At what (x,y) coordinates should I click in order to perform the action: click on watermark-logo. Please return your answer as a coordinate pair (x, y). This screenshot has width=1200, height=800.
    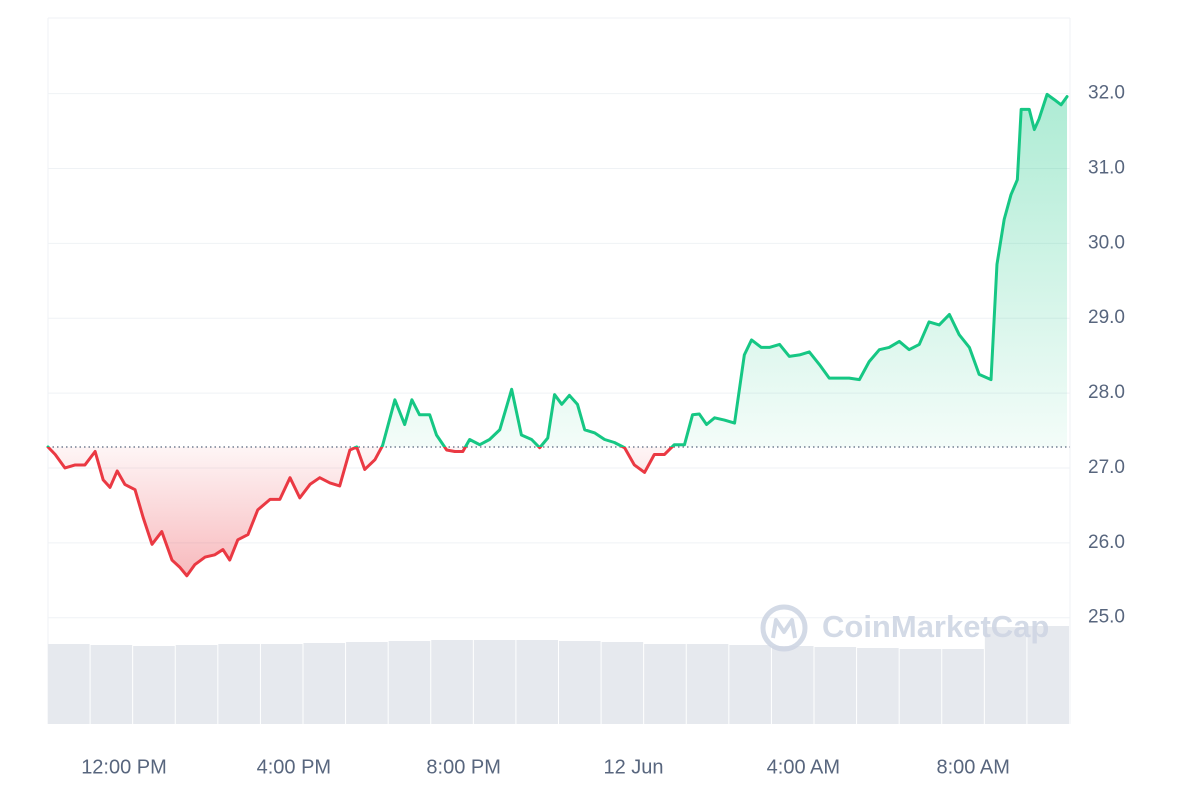
    Looking at the image, I should click on (784, 628).